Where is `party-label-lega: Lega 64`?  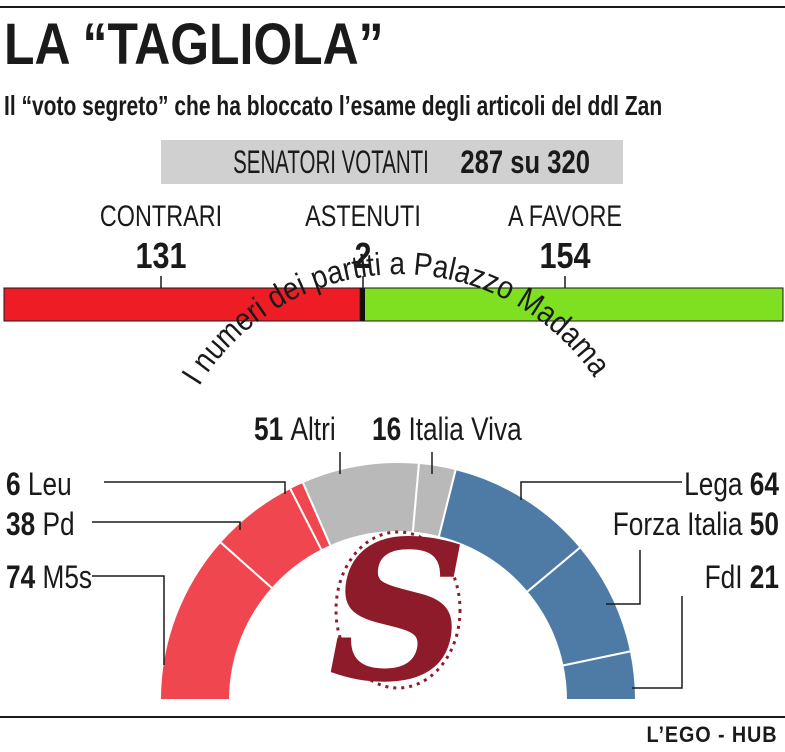 party-label-lega: Lega 64 is located at coordinates (731, 485).